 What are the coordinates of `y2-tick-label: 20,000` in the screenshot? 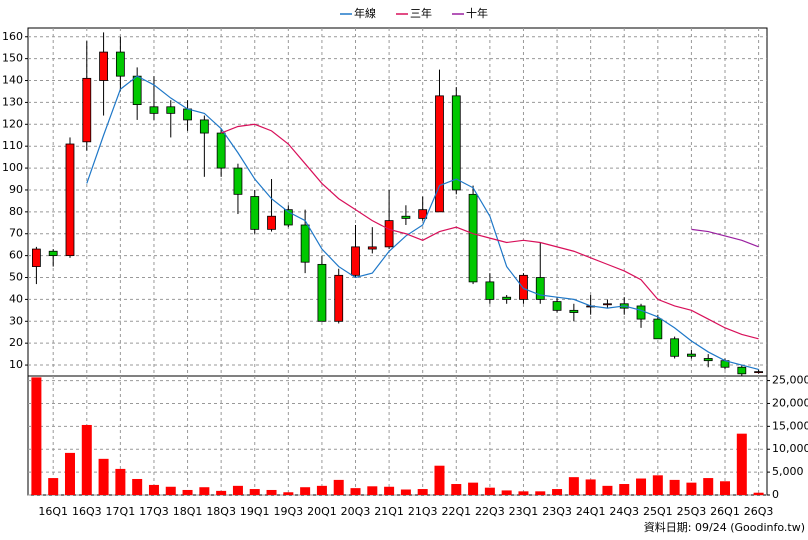 It's located at (790, 402).